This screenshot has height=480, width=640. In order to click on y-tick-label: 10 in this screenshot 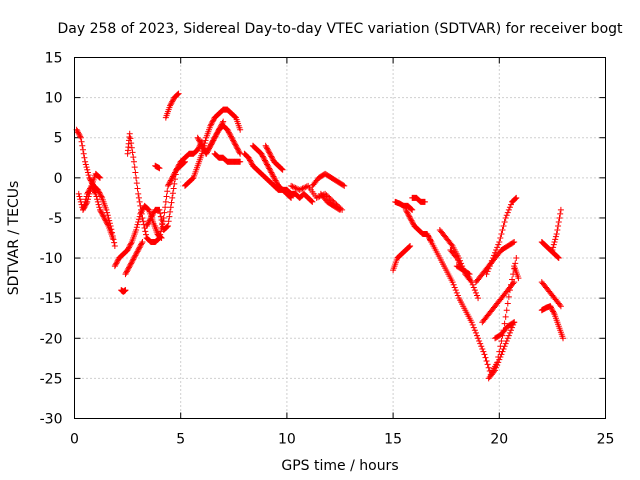, I will do `click(54, 99)`.